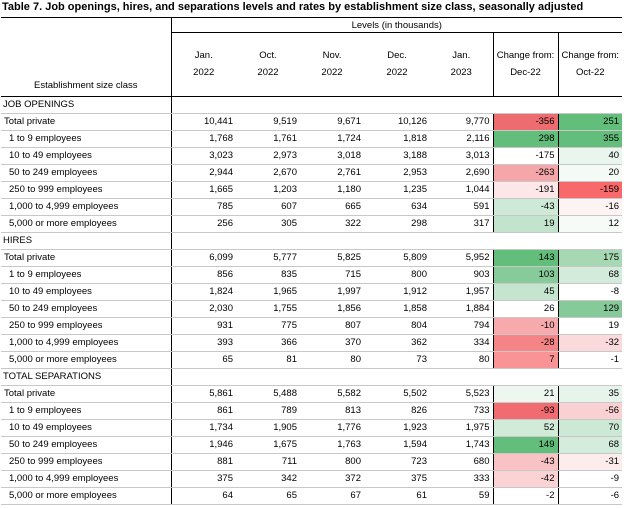 The height and width of the screenshot is (508, 624). Describe the element at coordinates (590, 173) in the screenshot. I see `change-cell: 20` at that location.